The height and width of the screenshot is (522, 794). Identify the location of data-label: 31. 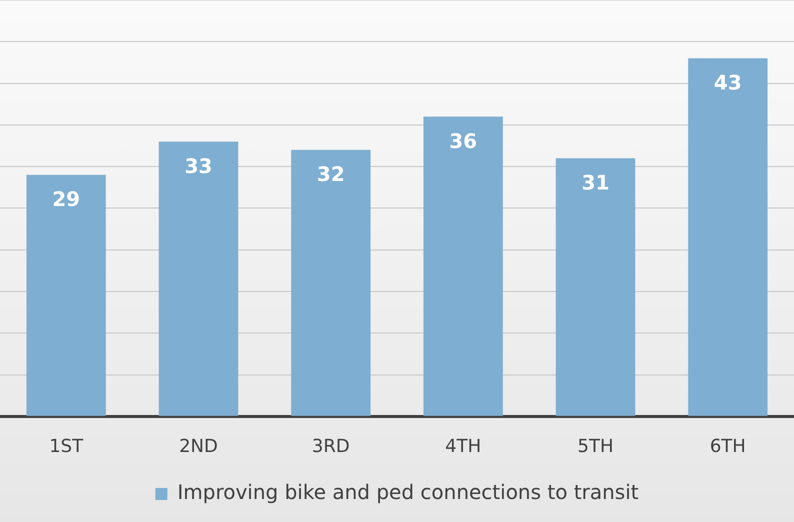
(596, 182).